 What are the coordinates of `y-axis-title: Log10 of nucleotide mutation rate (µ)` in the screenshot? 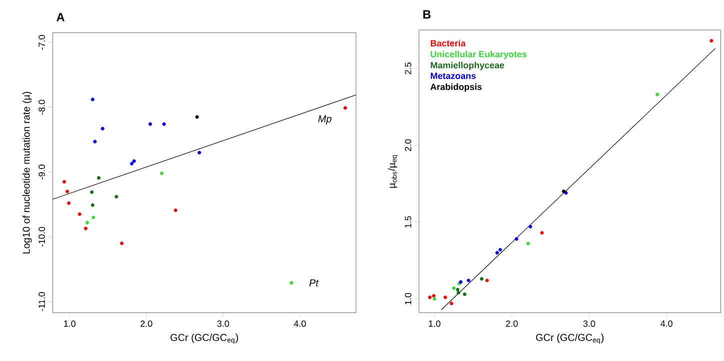 It's located at (27, 173).